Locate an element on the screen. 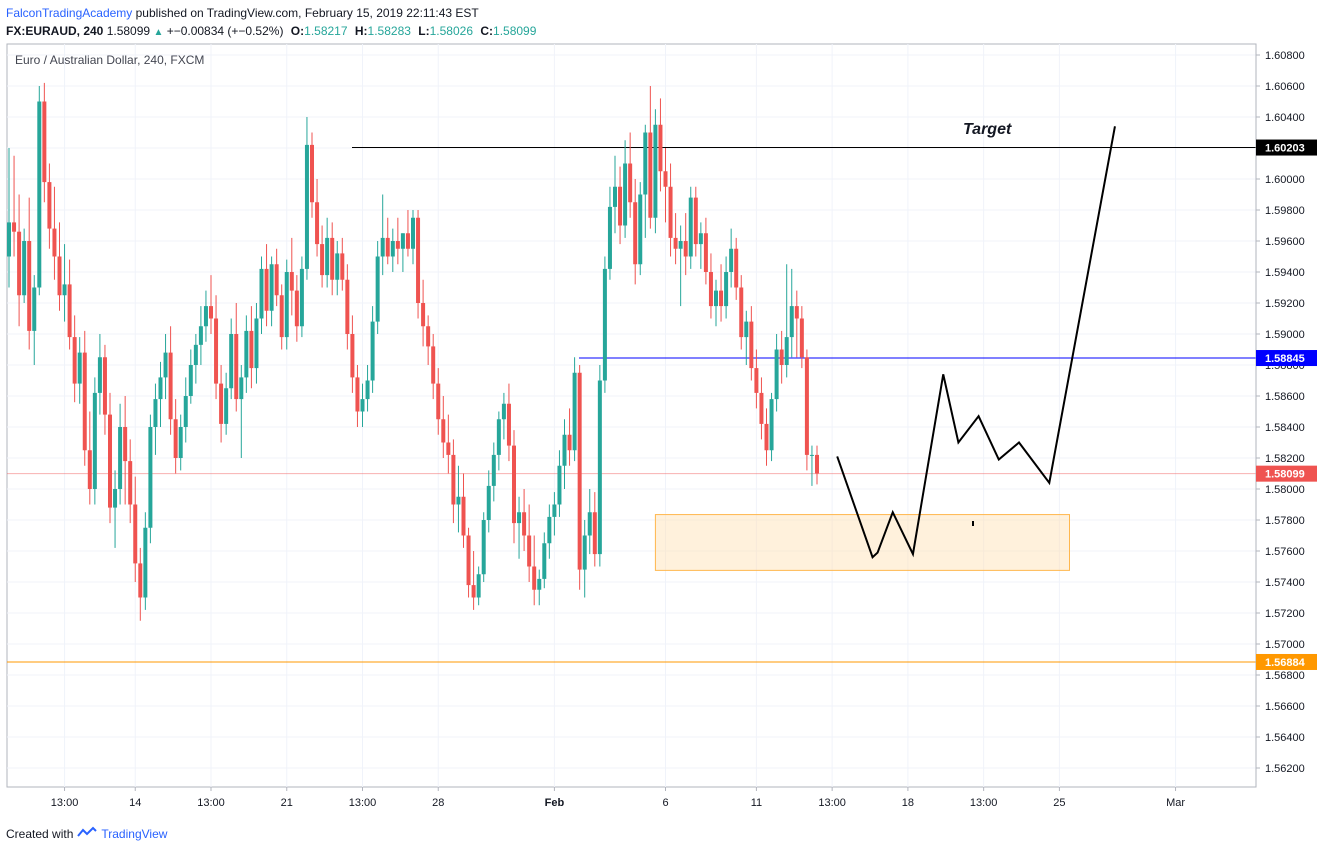 This screenshot has height=852, width=1320. zone-rect is located at coordinates (862, 542).